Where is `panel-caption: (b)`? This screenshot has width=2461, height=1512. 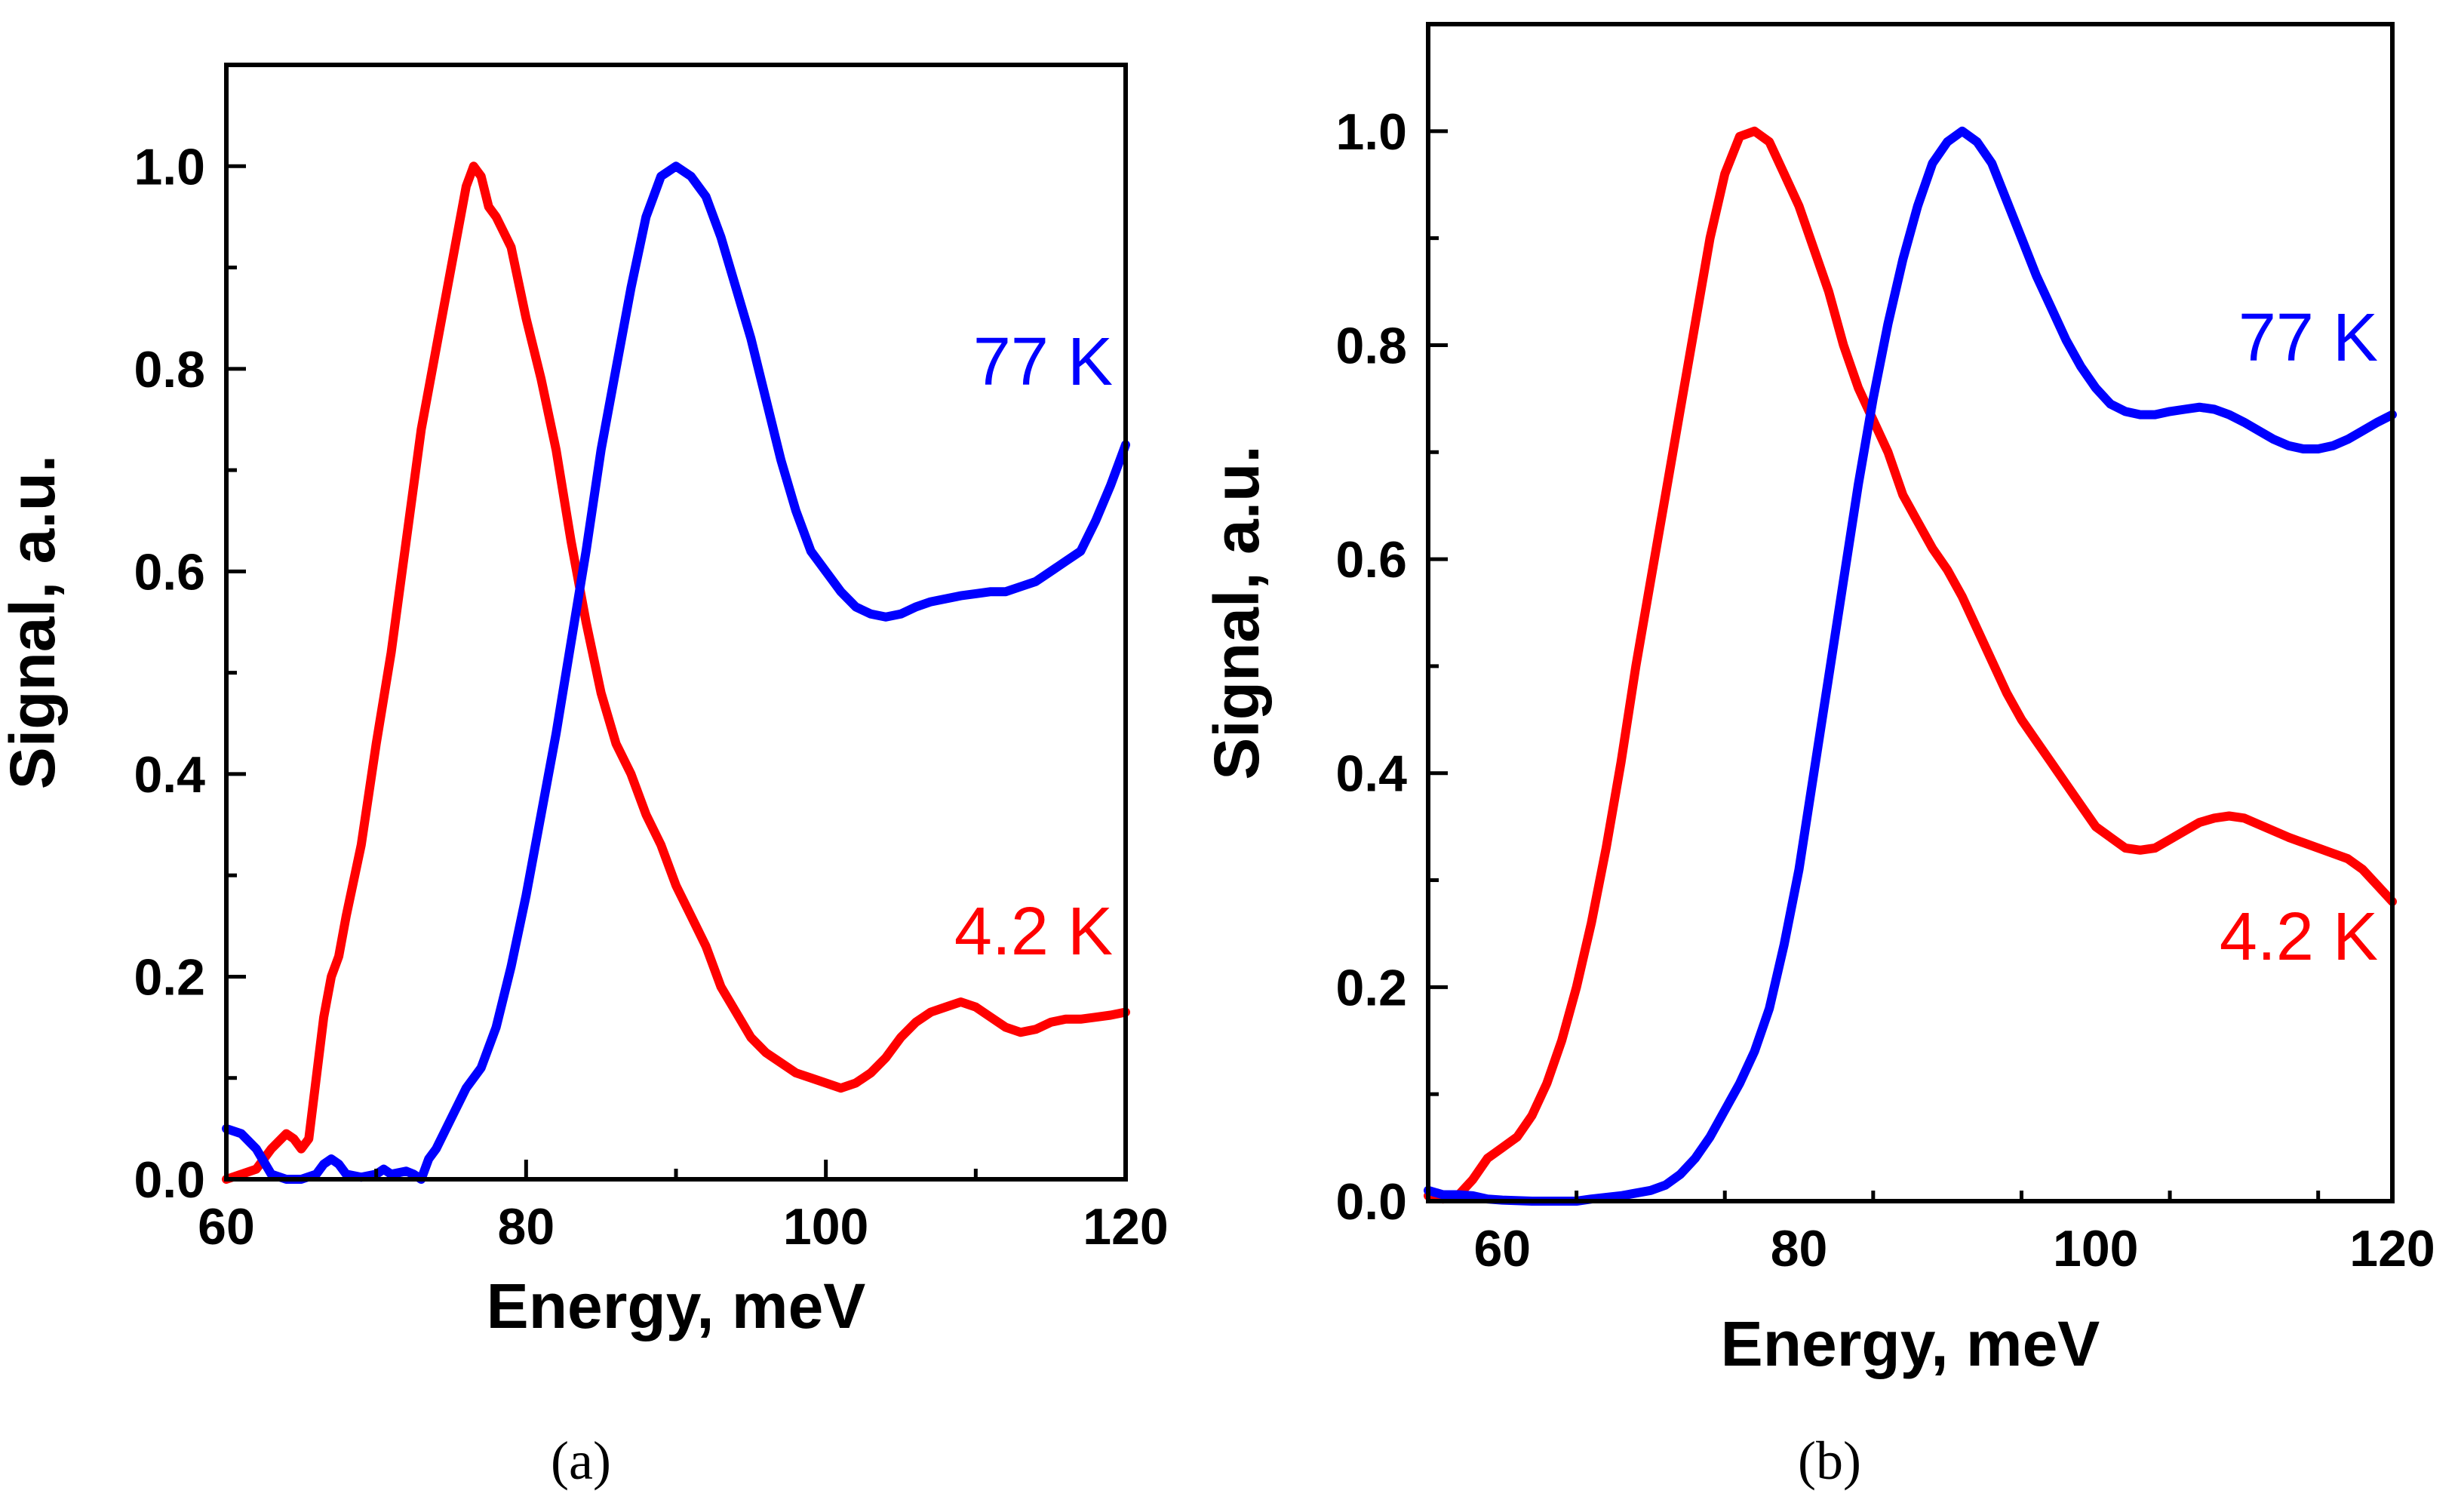 panel-caption: (b) is located at coordinates (1829, 1461).